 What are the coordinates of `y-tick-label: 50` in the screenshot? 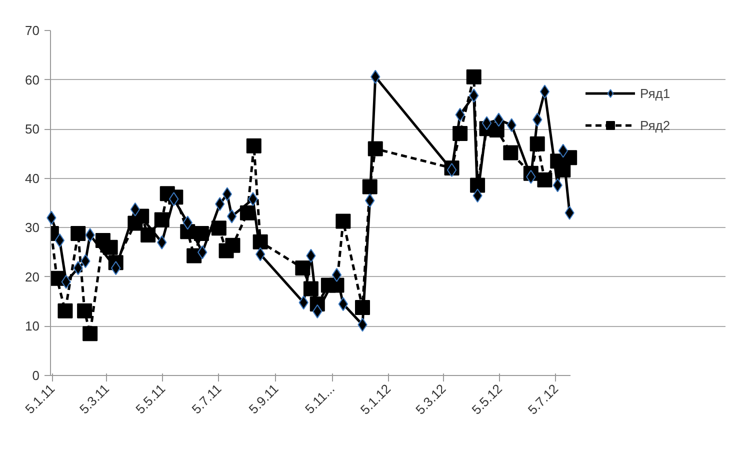 It's located at (32, 129).